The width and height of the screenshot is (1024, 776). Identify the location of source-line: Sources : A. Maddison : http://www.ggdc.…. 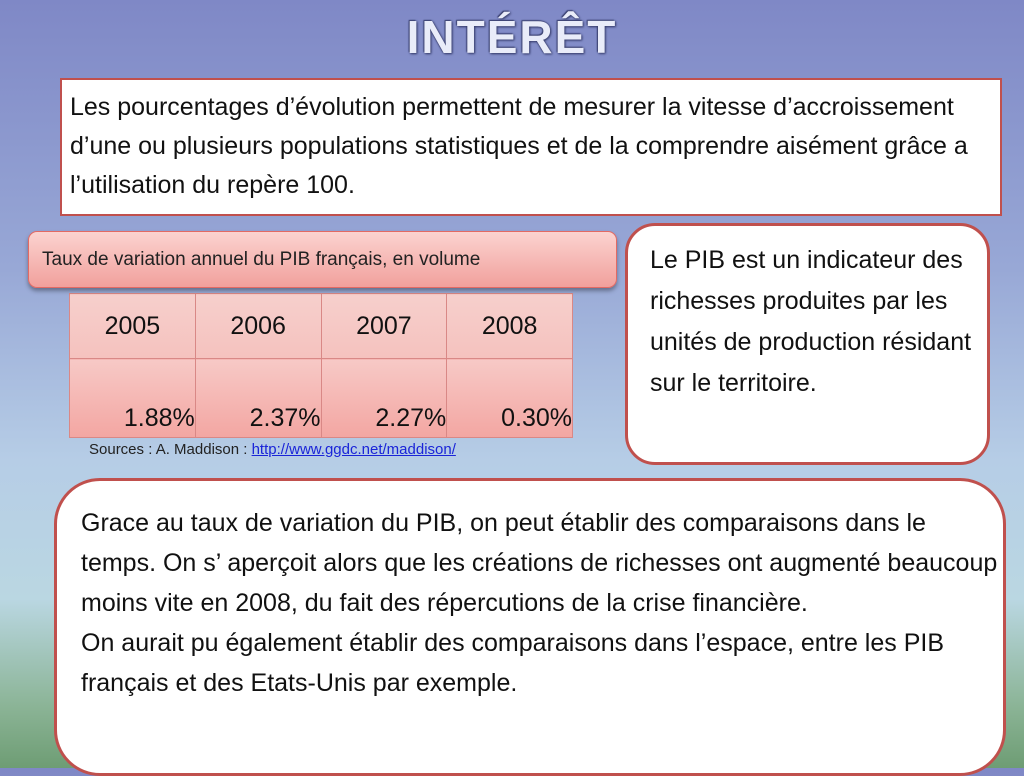
(272, 449).